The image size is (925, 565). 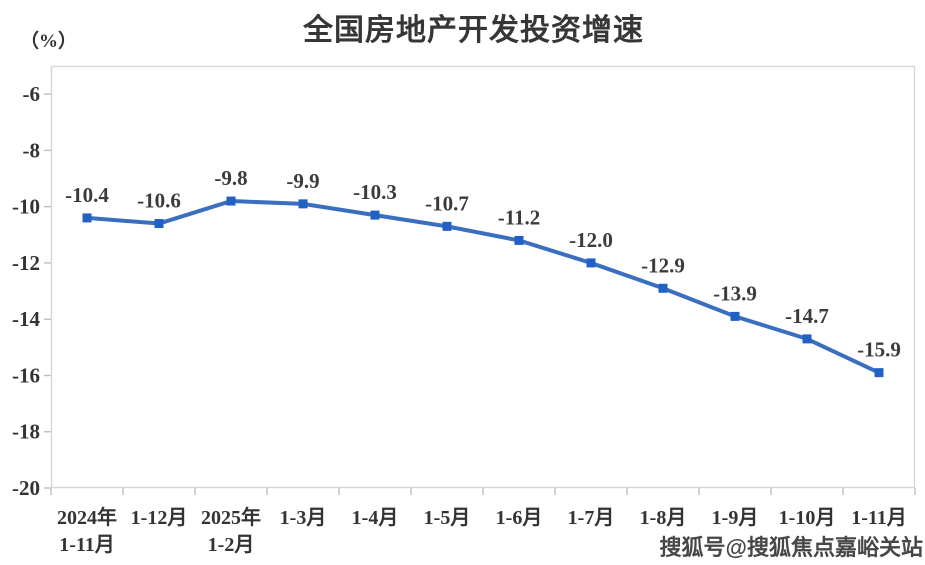 What do you see at coordinates (230, 178) in the screenshot?
I see `data-label: -9.8` at bounding box center [230, 178].